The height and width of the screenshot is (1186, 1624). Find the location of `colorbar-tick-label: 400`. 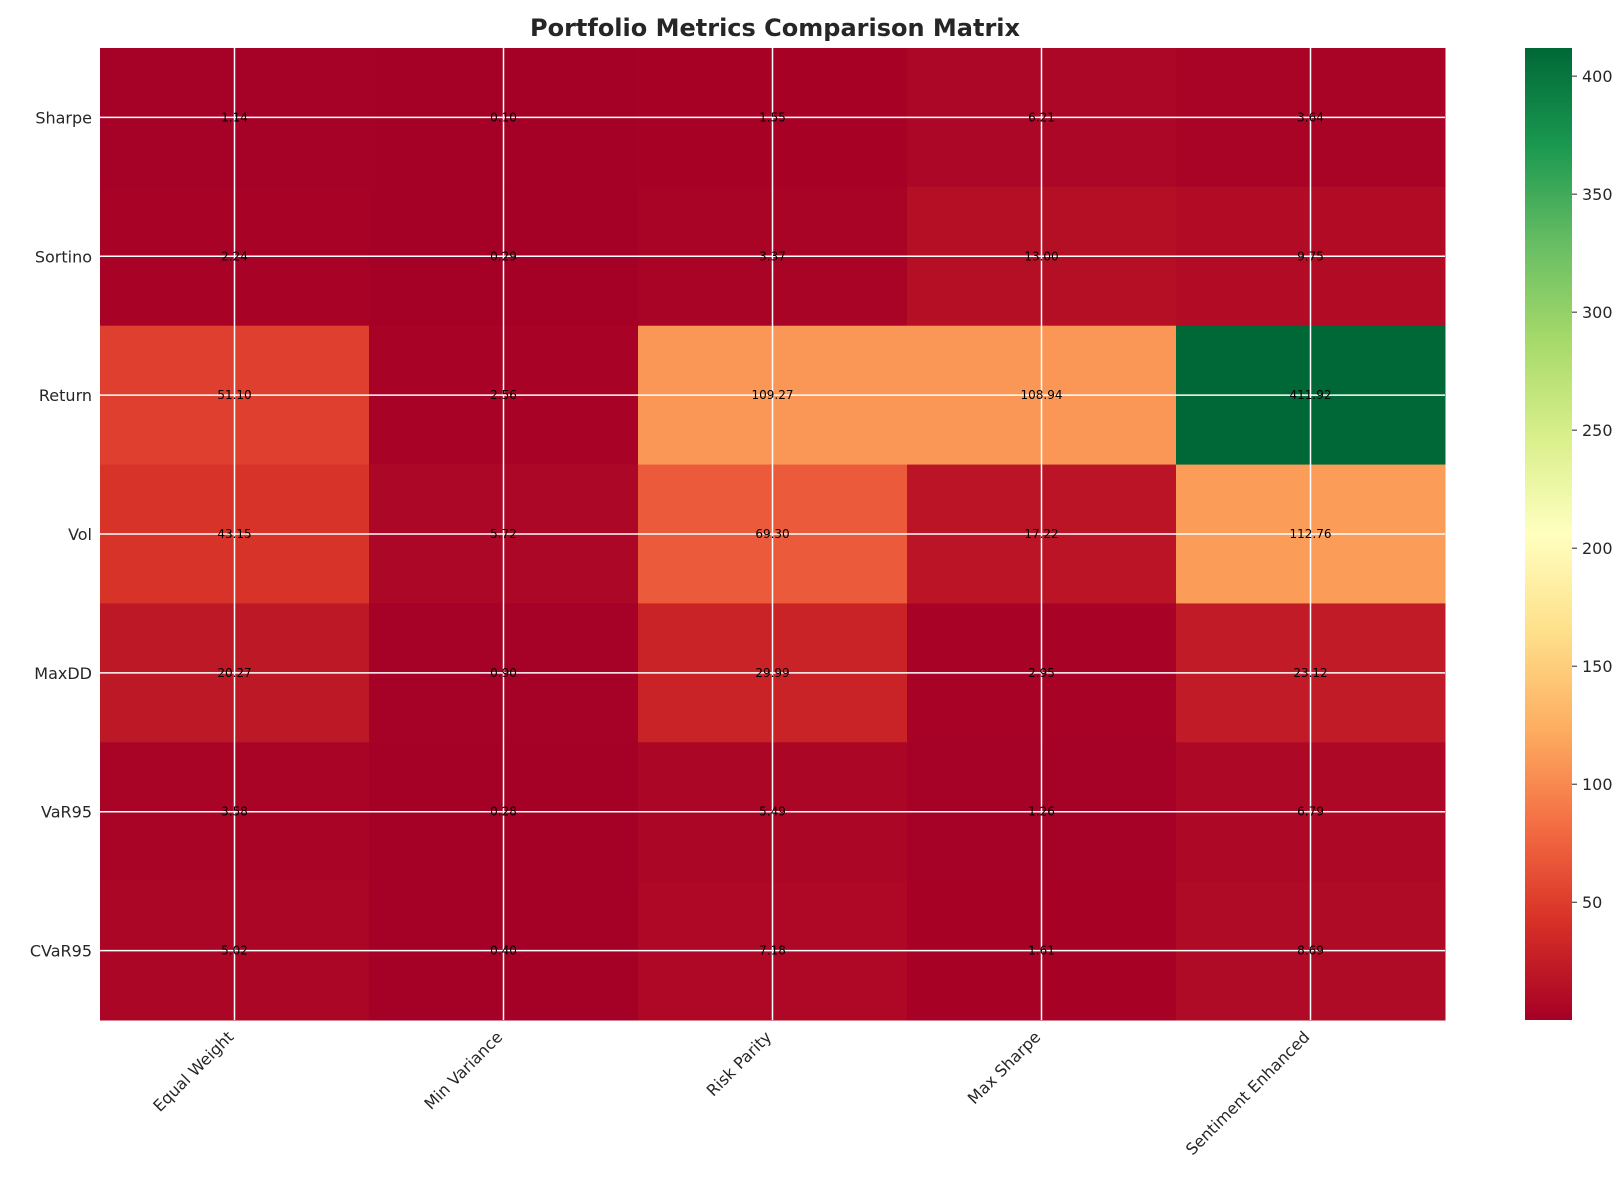

colorbar-tick-label: 400 is located at coordinates (1597, 76).